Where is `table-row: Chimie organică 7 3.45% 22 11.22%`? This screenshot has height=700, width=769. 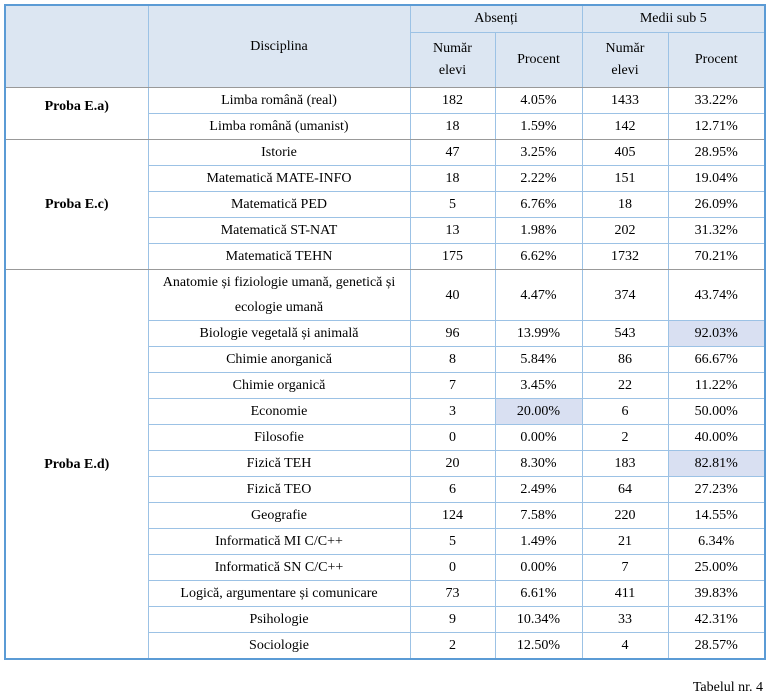 table-row: Chimie organică 7 3.45% 22 11.22% is located at coordinates (385, 385).